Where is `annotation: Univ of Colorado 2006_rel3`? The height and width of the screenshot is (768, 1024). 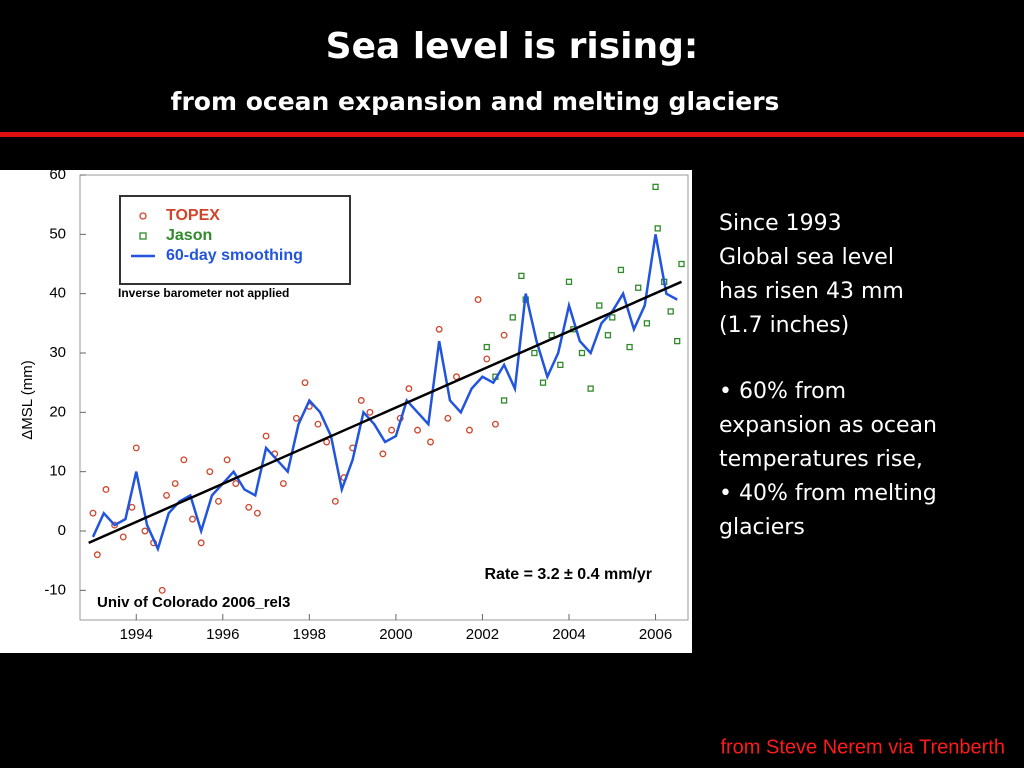
annotation: Univ of Colorado 2006_rel3 is located at coordinates (193, 602).